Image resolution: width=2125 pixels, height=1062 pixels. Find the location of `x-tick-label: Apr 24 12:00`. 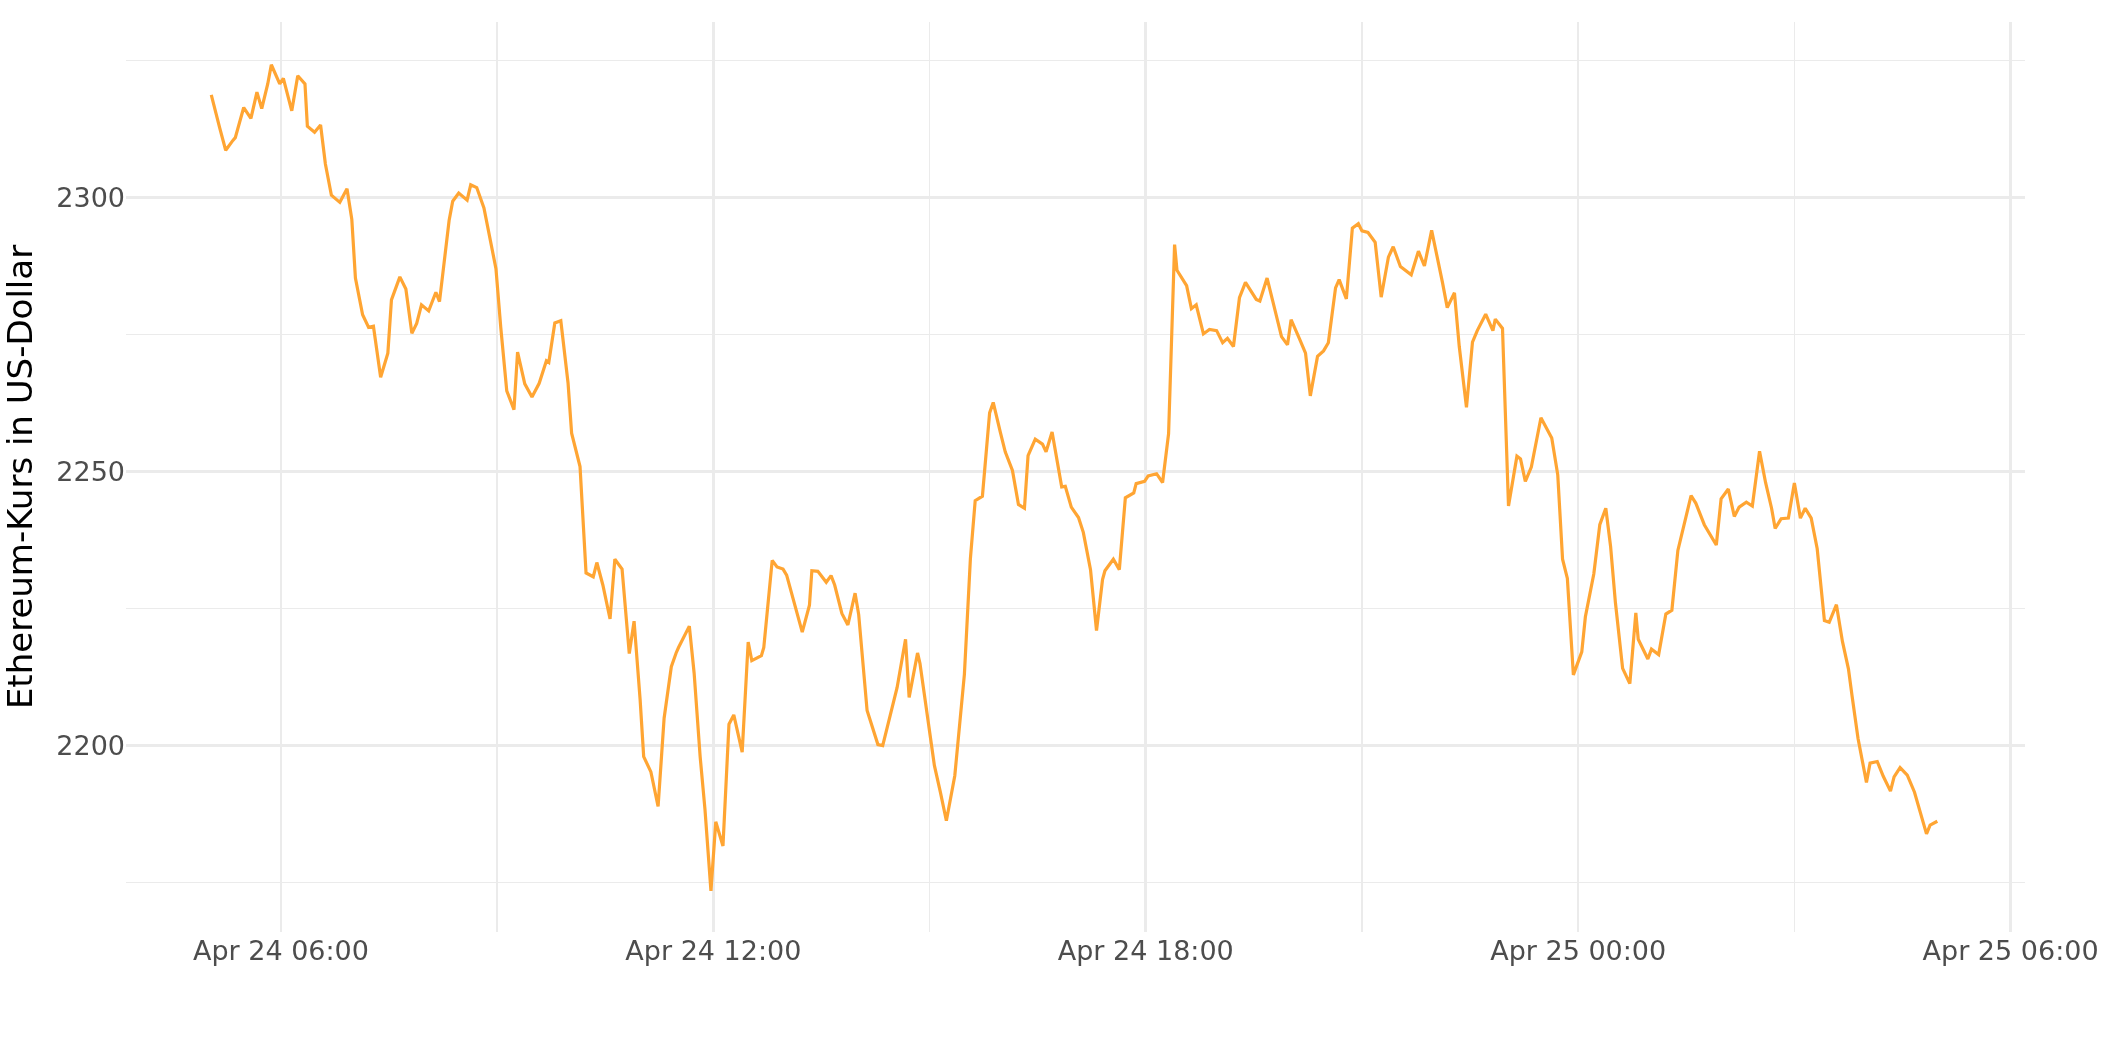

x-tick-label: Apr 24 12:00 is located at coordinates (713, 950).